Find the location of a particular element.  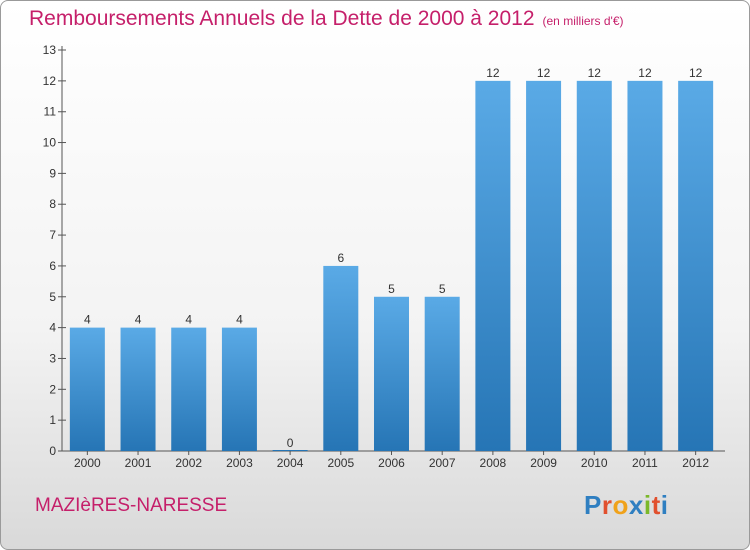

y-tick-label: 12 is located at coordinates (50, 81).